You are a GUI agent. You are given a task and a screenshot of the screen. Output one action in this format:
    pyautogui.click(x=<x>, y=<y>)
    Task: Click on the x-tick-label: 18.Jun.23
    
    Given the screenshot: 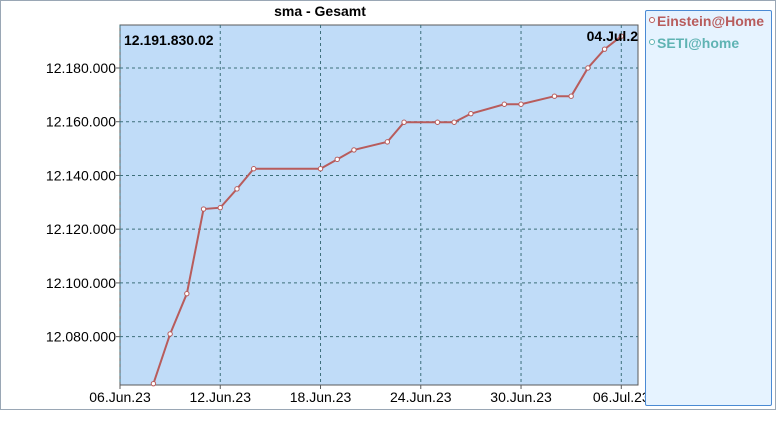 What is the action you would take?
    pyautogui.click(x=321, y=397)
    